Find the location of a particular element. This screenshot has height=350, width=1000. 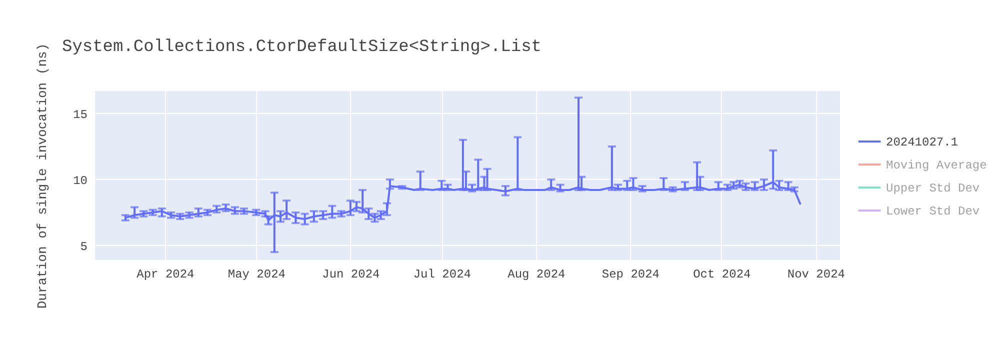

x-tick-label: Apr 2024 is located at coordinates (165, 275).